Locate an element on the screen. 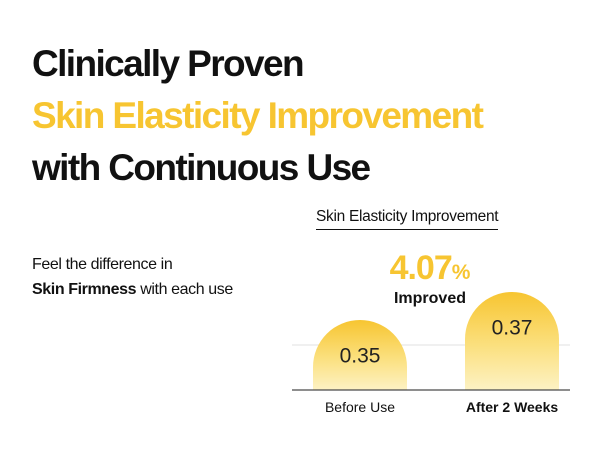 The height and width of the screenshot is (450, 600). subcopy-line-2-rest: with each use is located at coordinates (184, 289).